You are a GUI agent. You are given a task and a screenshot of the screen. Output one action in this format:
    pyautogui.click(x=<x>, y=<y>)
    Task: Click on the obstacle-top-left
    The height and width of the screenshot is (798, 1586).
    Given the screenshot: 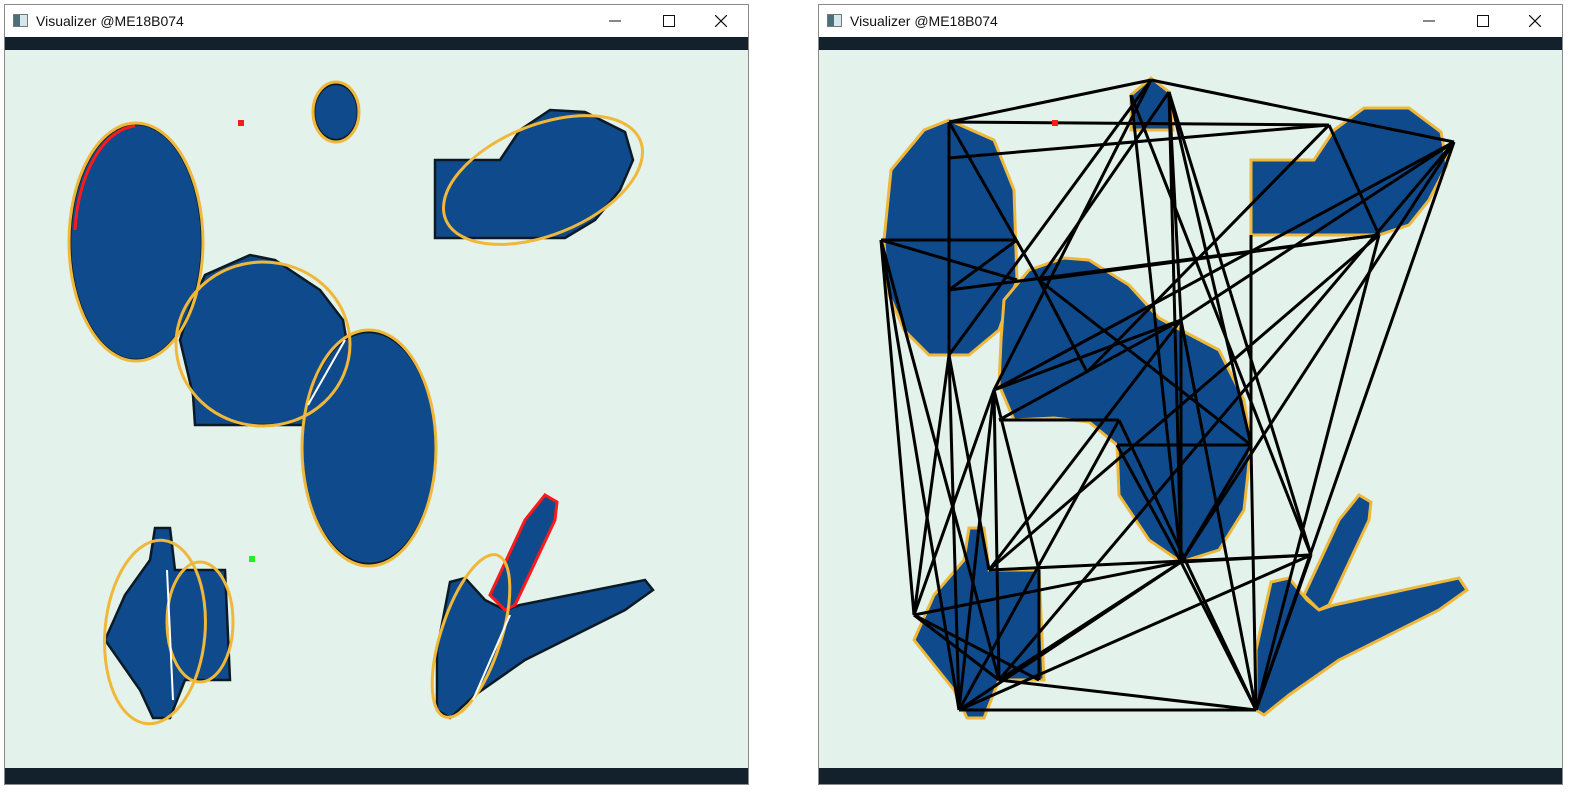 What is the action you would take?
    pyautogui.click(x=136, y=242)
    